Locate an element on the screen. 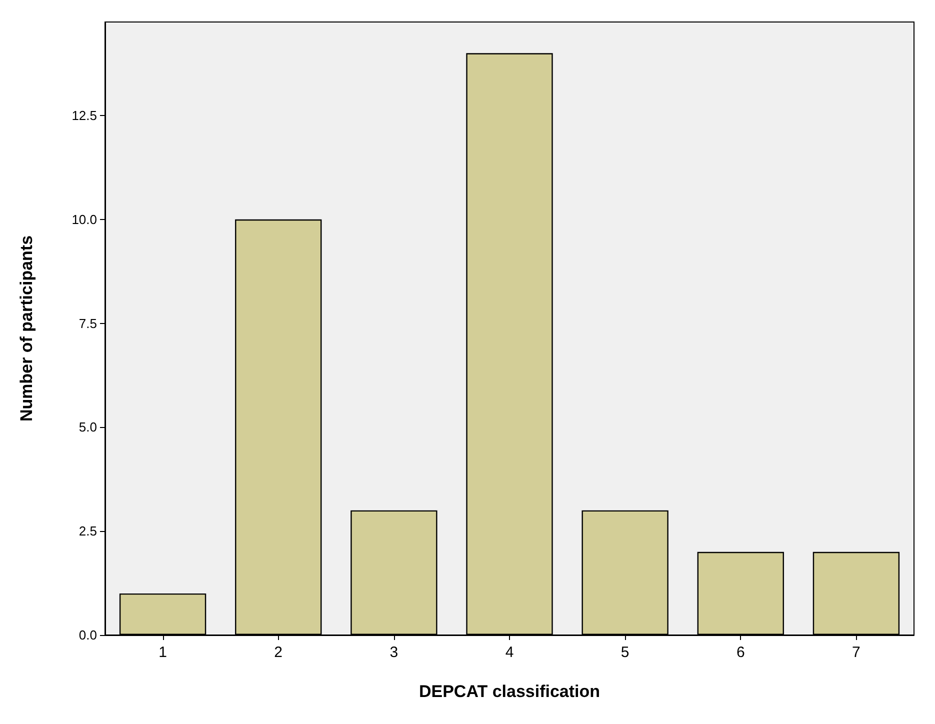 The image size is (935, 724). y-tick-label: 2.5 is located at coordinates (87, 531).